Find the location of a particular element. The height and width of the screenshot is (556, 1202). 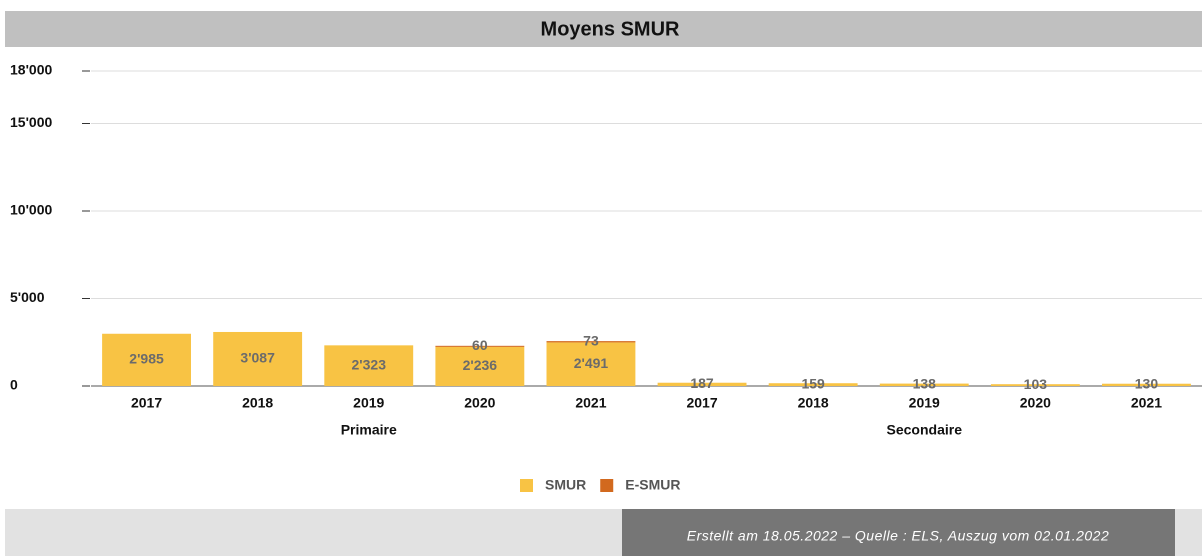

value-label: 103 is located at coordinates (1036, 384).